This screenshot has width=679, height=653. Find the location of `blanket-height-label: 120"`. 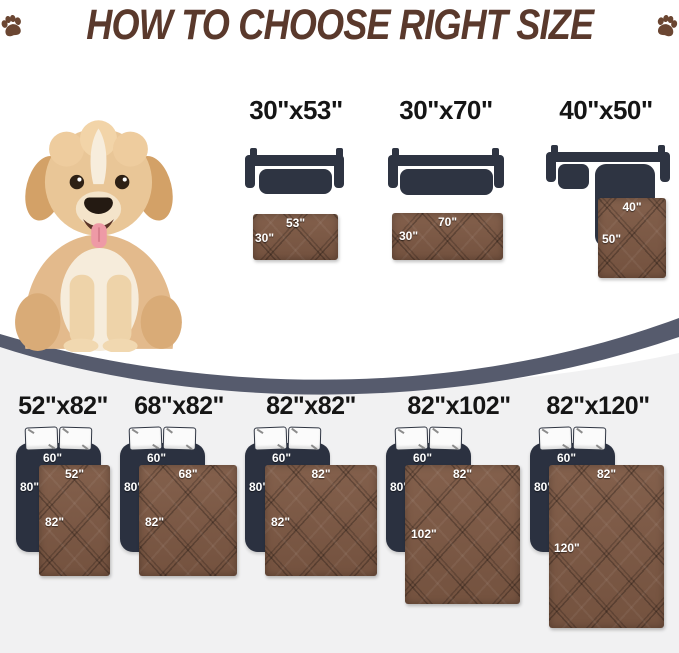

blanket-height-label: 120" is located at coordinates (567, 548).